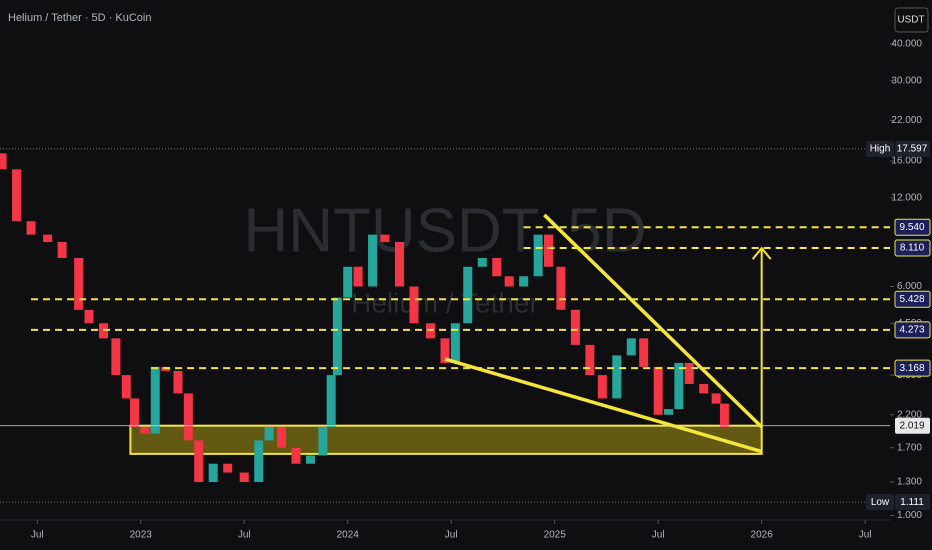  Describe the element at coordinates (909, 482) in the screenshot. I see `y-tick-label: 1.300` at that location.